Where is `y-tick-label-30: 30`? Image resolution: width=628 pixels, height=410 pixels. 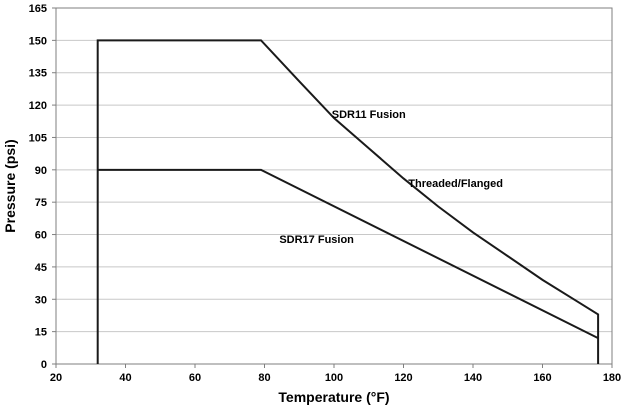 y-tick-label-30: 30 is located at coordinates (41, 300).